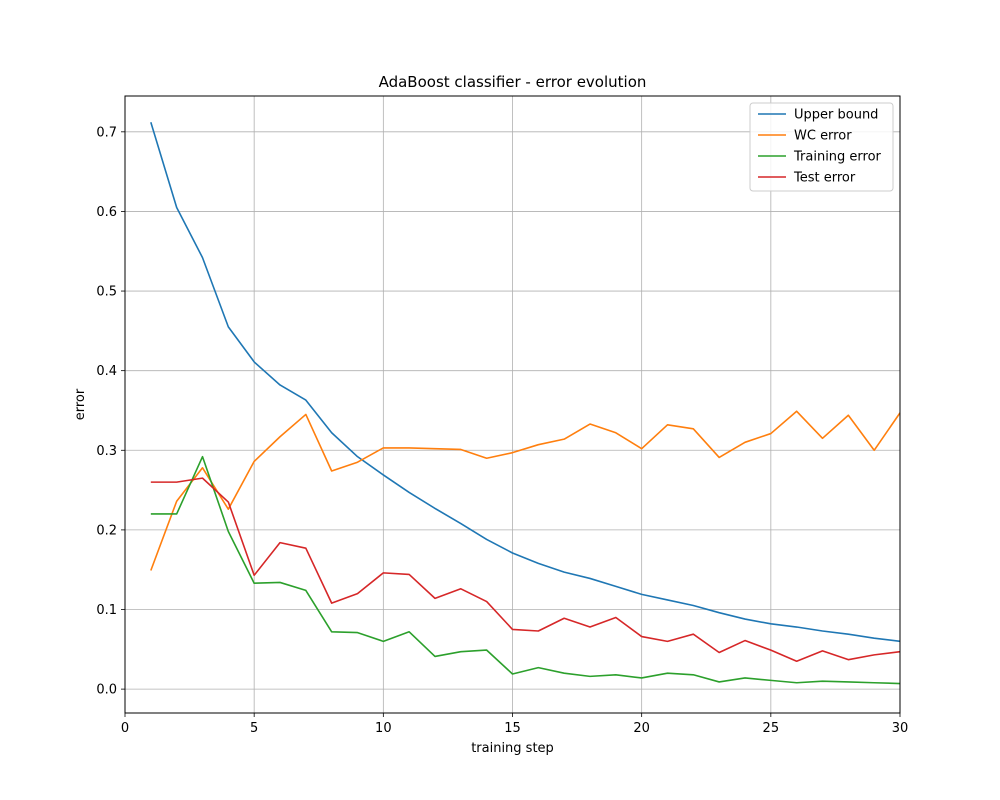 The image size is (1000, 800). I want to click on y-axis: 0.0 0.1 0.2 0.3 0.4 0.5 0.6 0.7, so click(110, 411).